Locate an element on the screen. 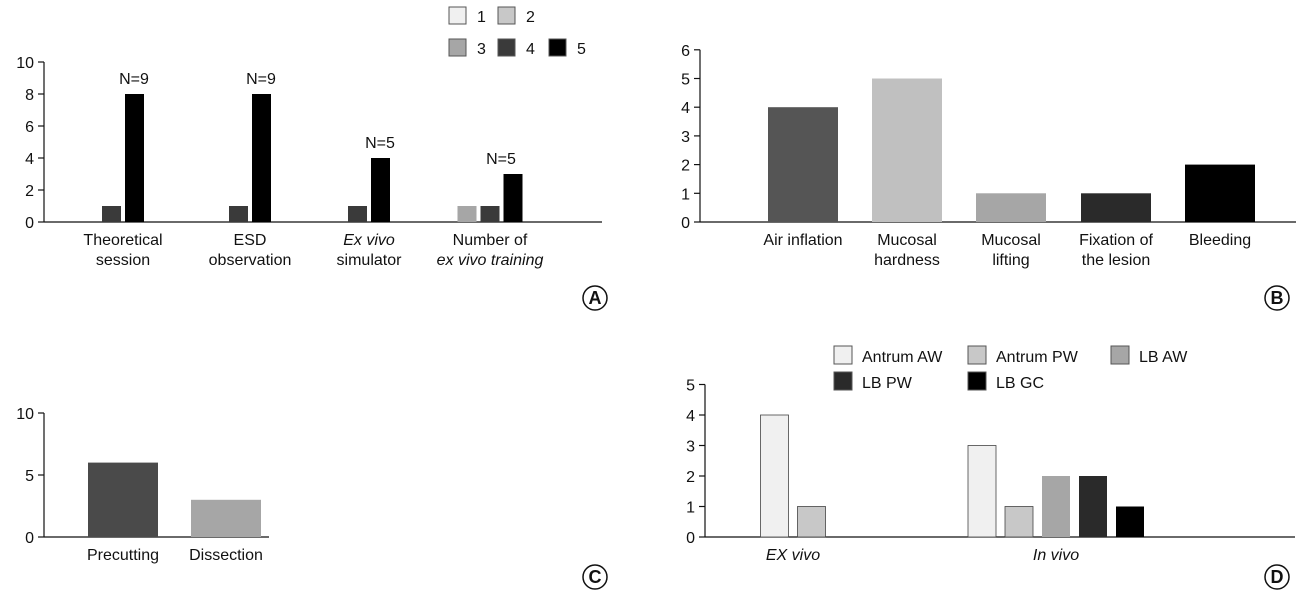 The height and width of the screenshot is (592, 1304). category-label: observation is located at coordinates (250, 260).